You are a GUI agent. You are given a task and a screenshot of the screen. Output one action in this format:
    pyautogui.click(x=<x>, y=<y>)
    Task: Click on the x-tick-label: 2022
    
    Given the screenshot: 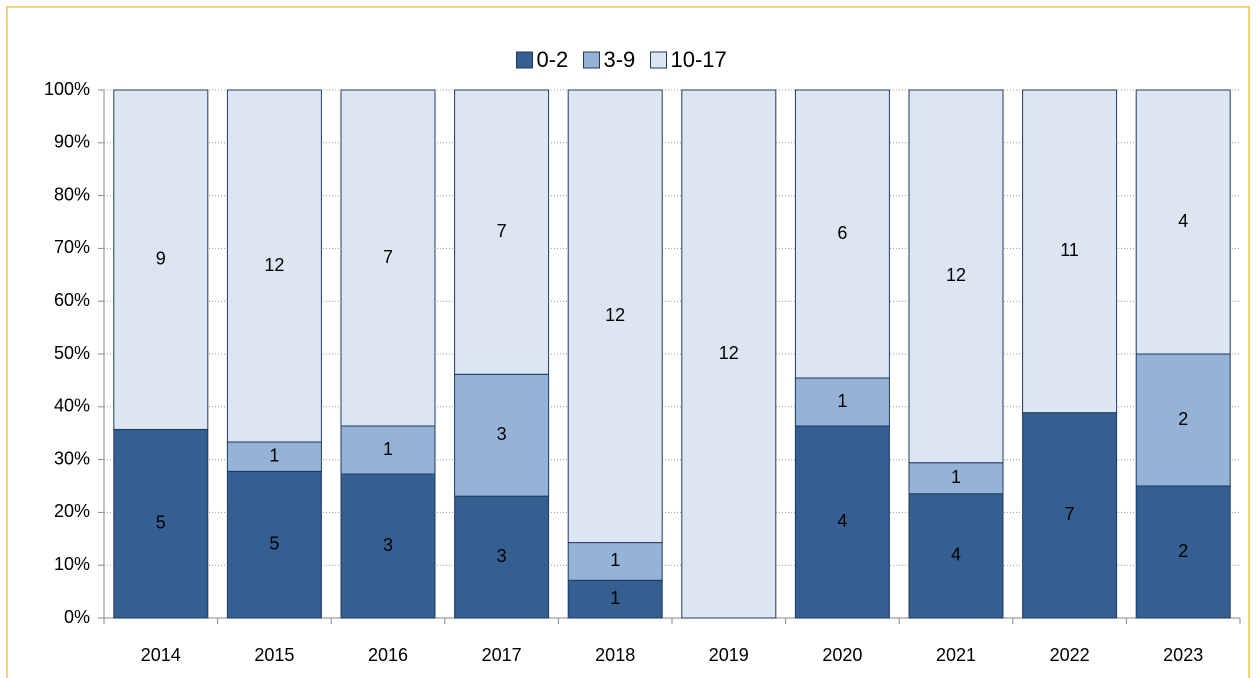 What is the action you would take?
    pyautogui.click(x=1070, y=655)
    